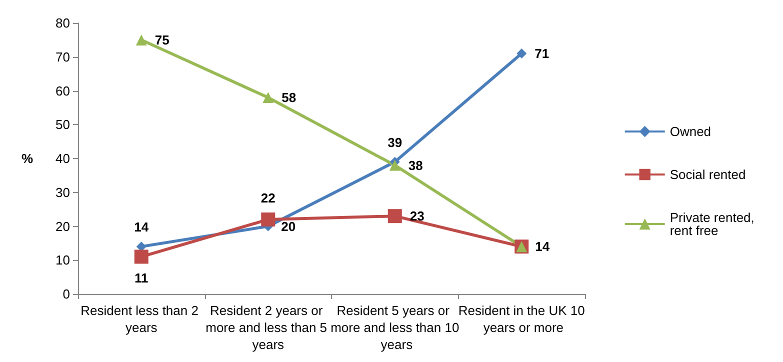  Describe the element at coordinates (63, 260) in the screenshot. I see `y-tick-label: 10` at that location.